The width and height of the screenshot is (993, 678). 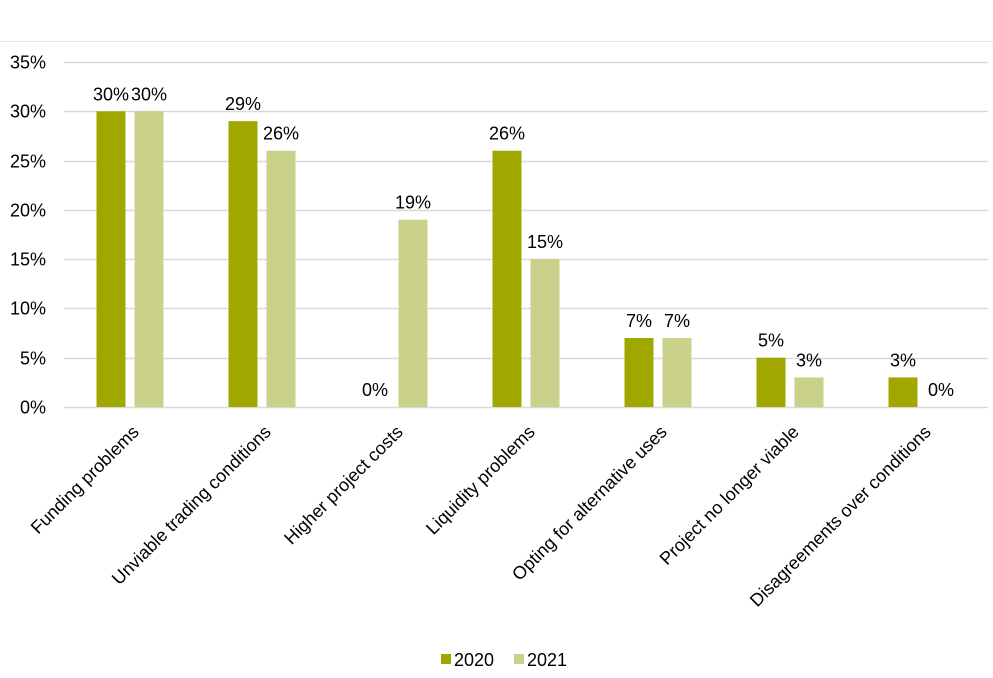 What do you see at coordinates (480, 480) in the screenshot?
I see `x-category-label: Liquidity problems` at bounding box center [480, 480].